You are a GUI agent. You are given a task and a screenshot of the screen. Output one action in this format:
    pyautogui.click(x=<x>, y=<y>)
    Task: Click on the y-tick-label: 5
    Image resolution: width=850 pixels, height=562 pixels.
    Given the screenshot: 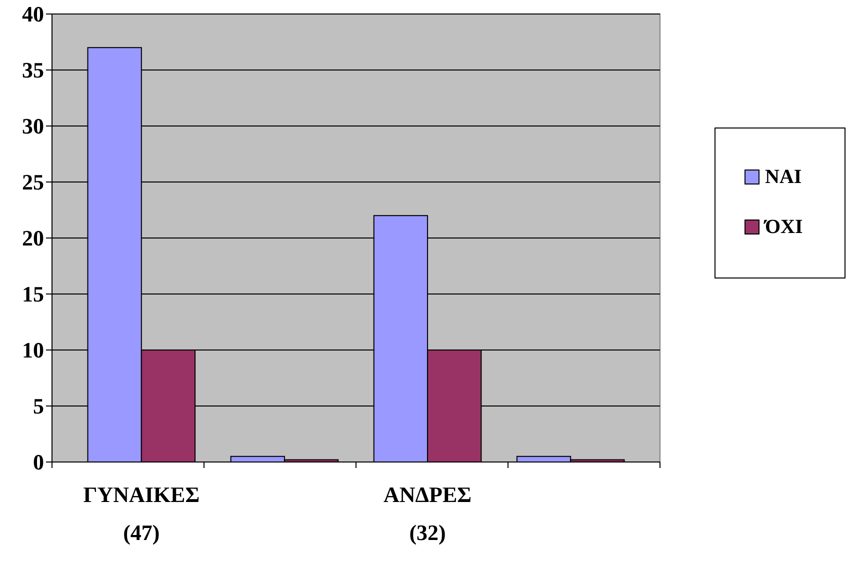 What is the action you would take?
    pyautogui.click(x=38, y=406)
    